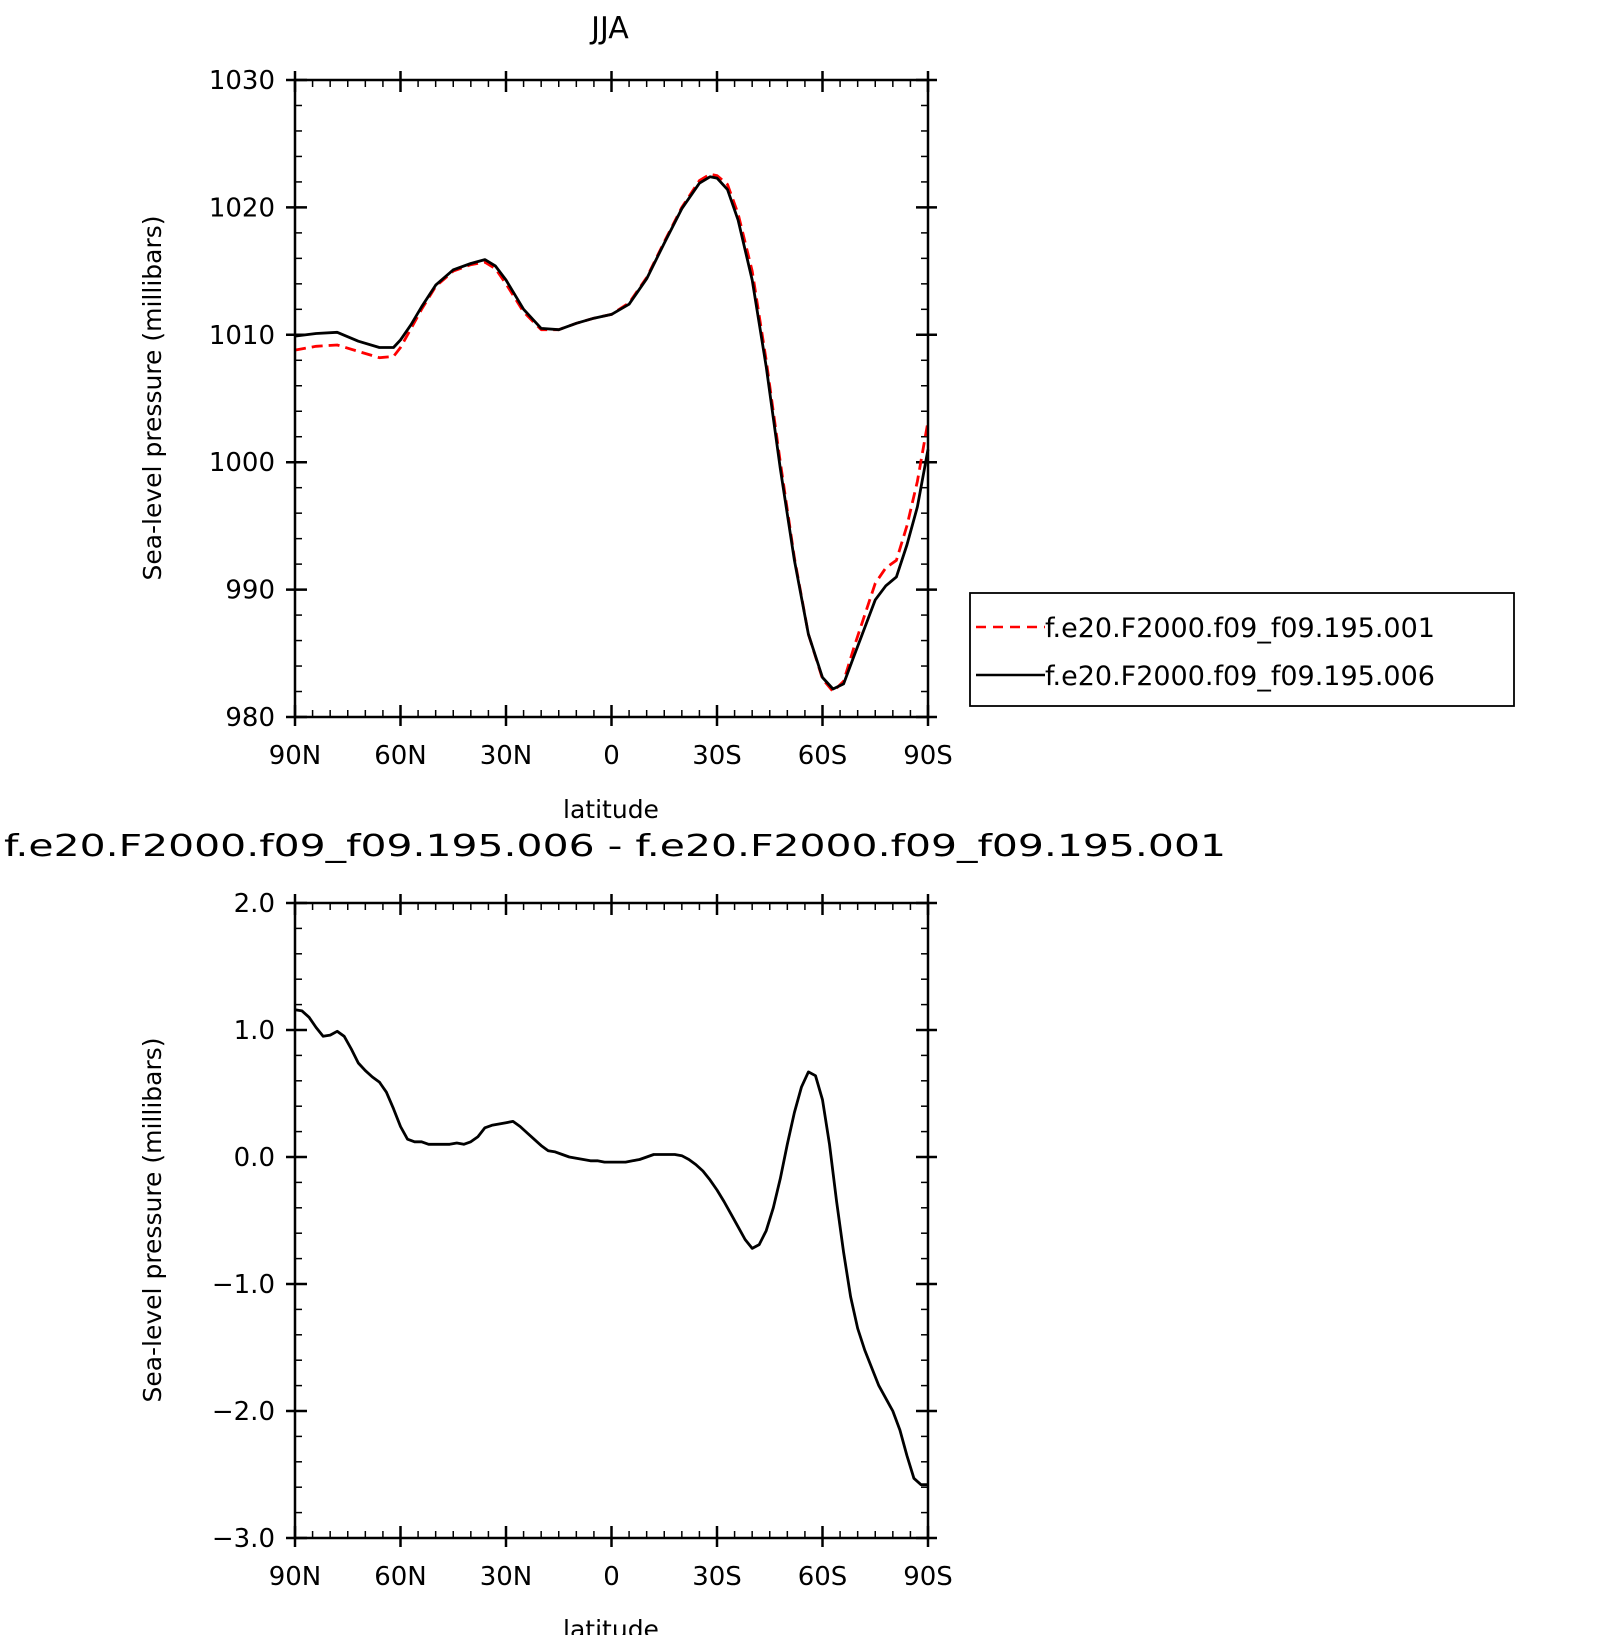 Image resolution: width=1605 pixels, height=1635 pixels. What do you see at coordinates (242, 463) in the screenshot?
I see `top-y-tick-label: 1000` at bounding box center [242, 463].